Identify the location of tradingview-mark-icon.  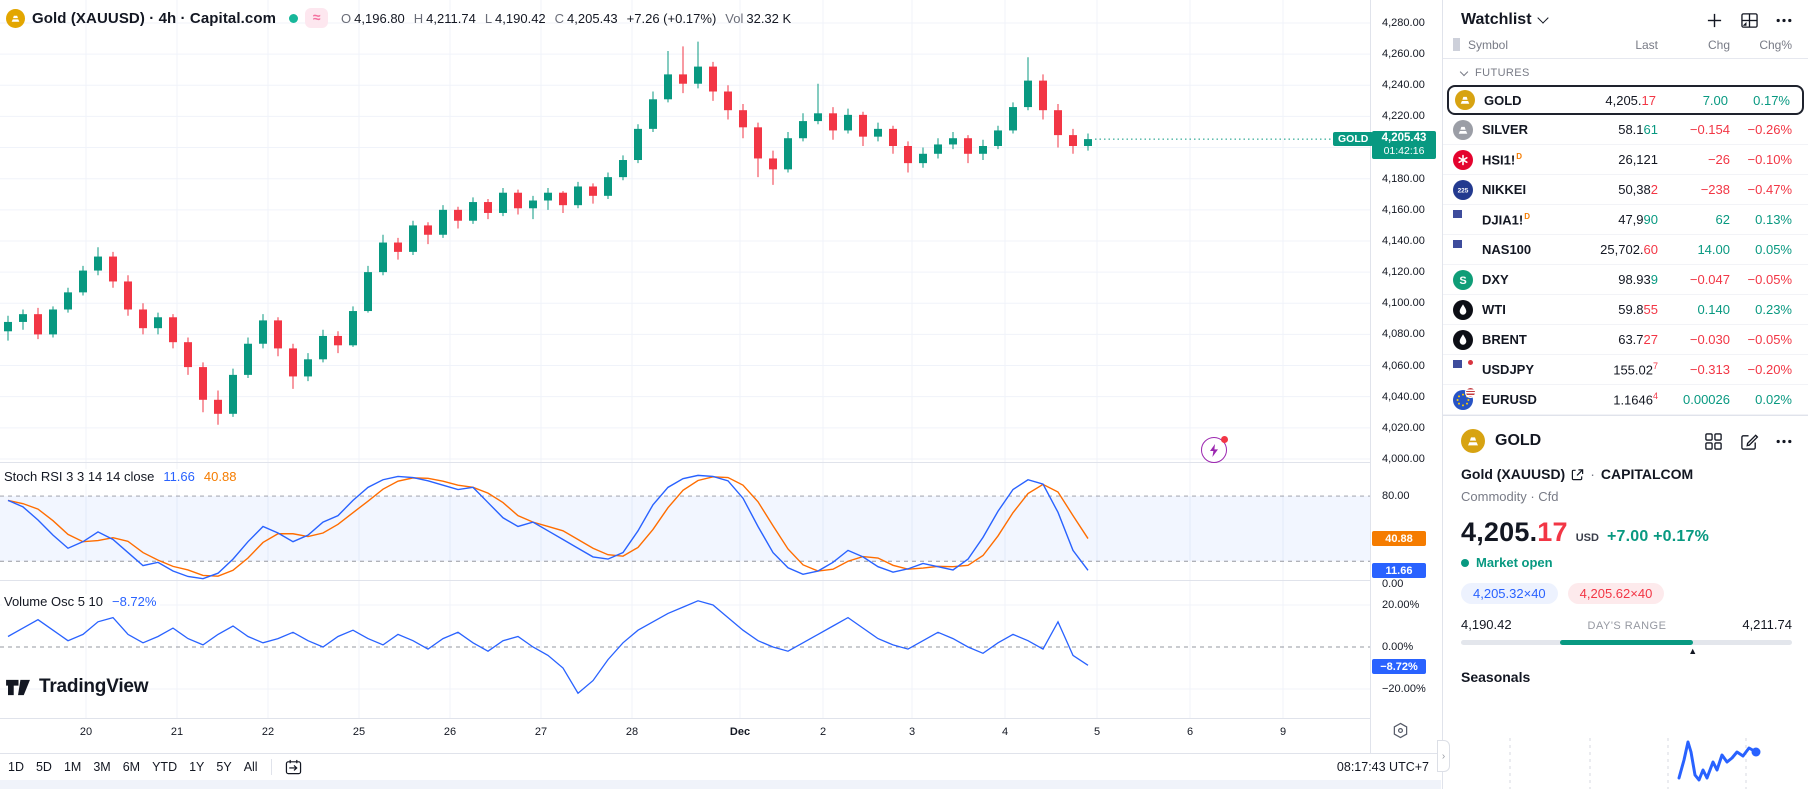
(18, 687).